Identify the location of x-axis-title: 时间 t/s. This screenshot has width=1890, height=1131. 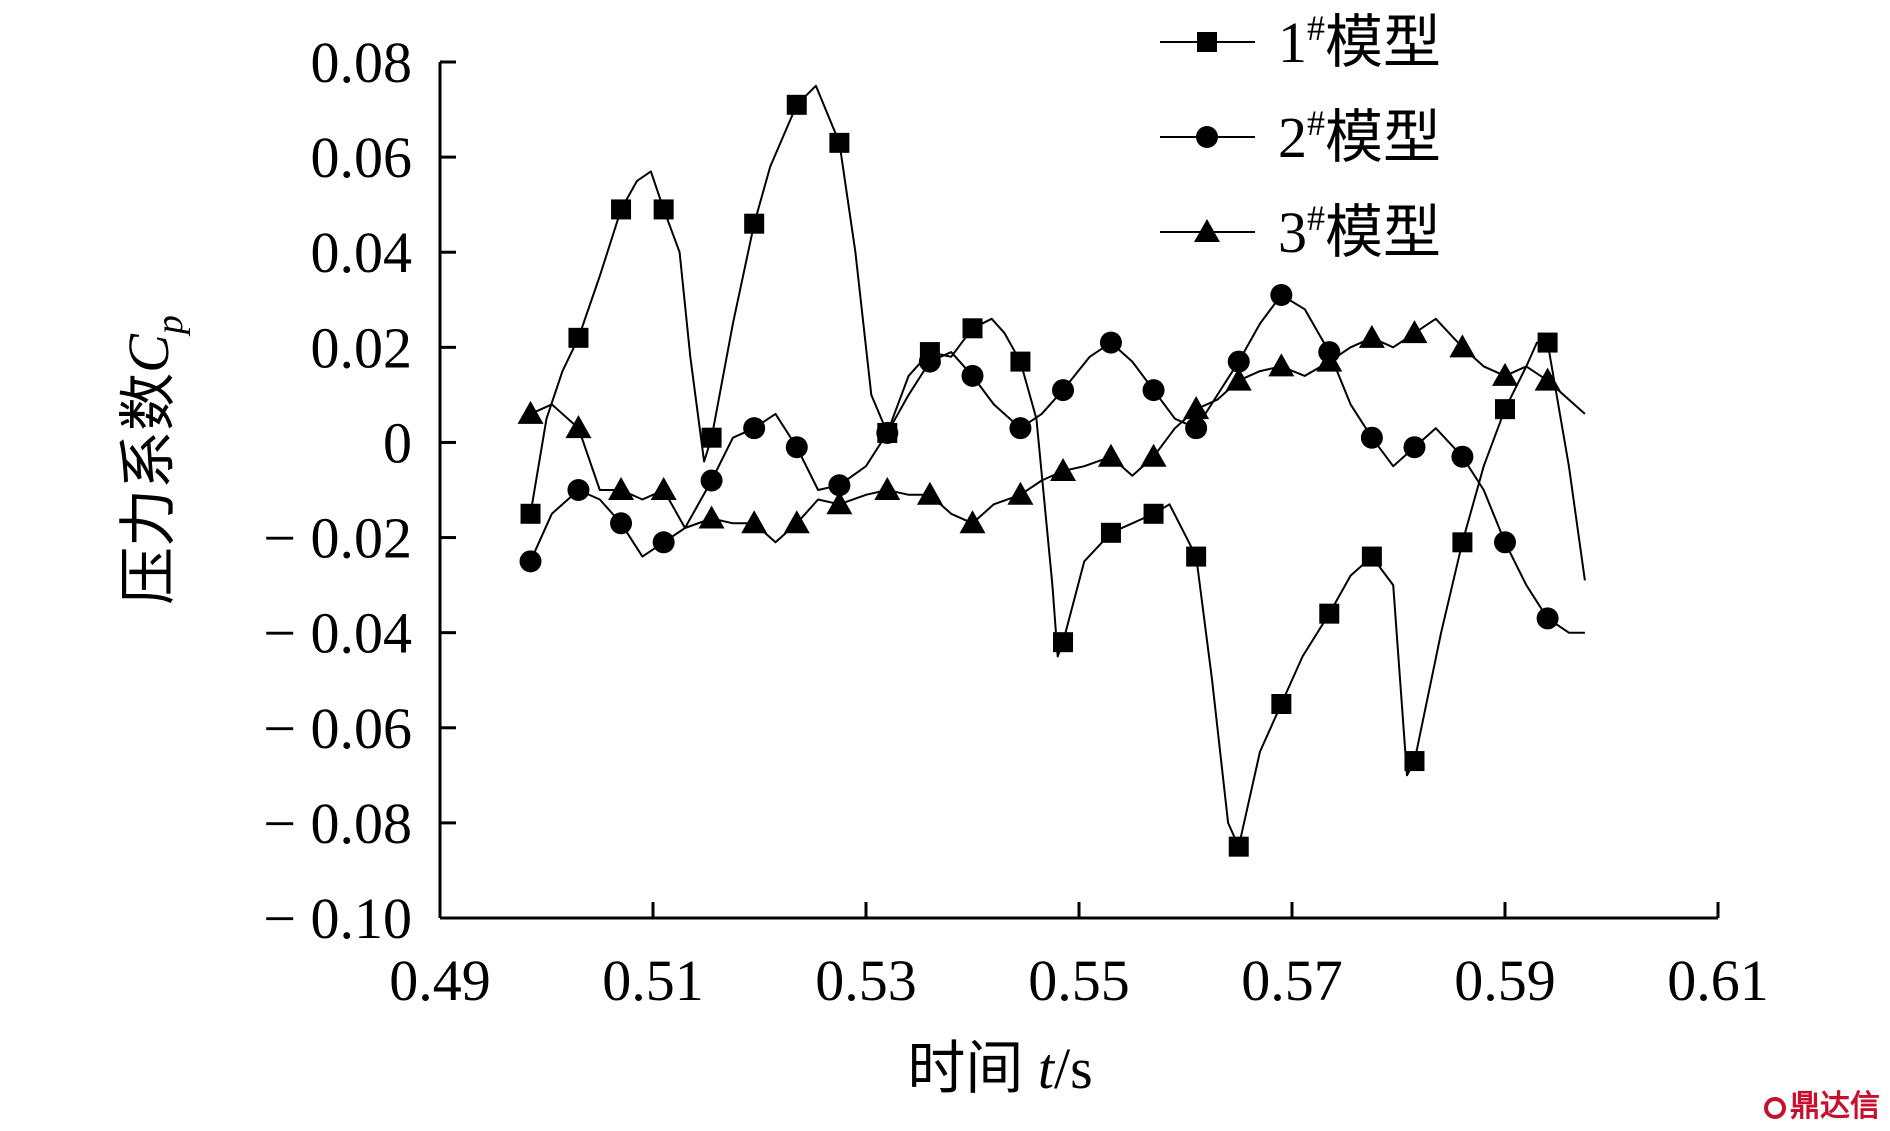
(999, 1068).